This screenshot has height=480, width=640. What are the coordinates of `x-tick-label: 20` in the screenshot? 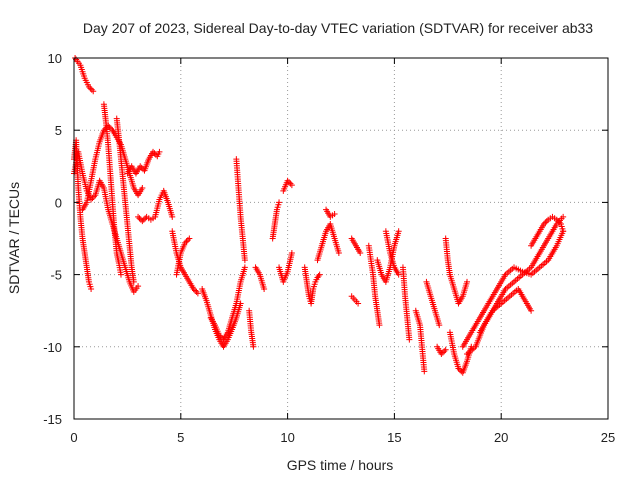 It's located at (501, 437).